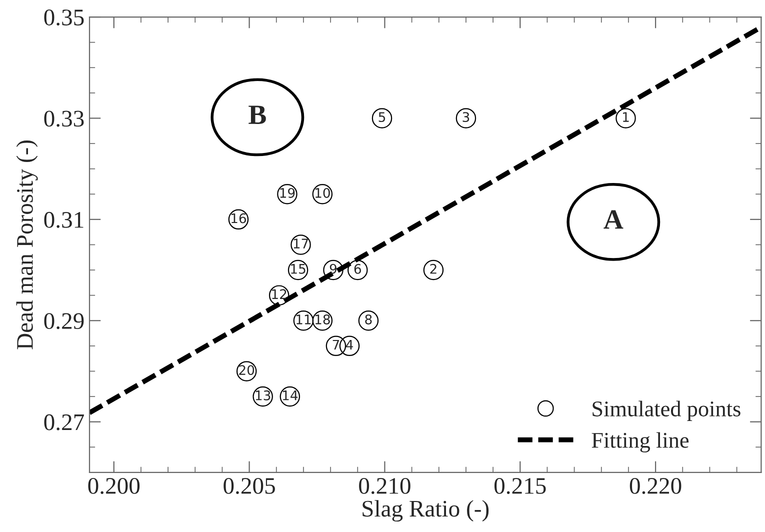  I want to click on legend-label: Fitting line, so click(640, 442).